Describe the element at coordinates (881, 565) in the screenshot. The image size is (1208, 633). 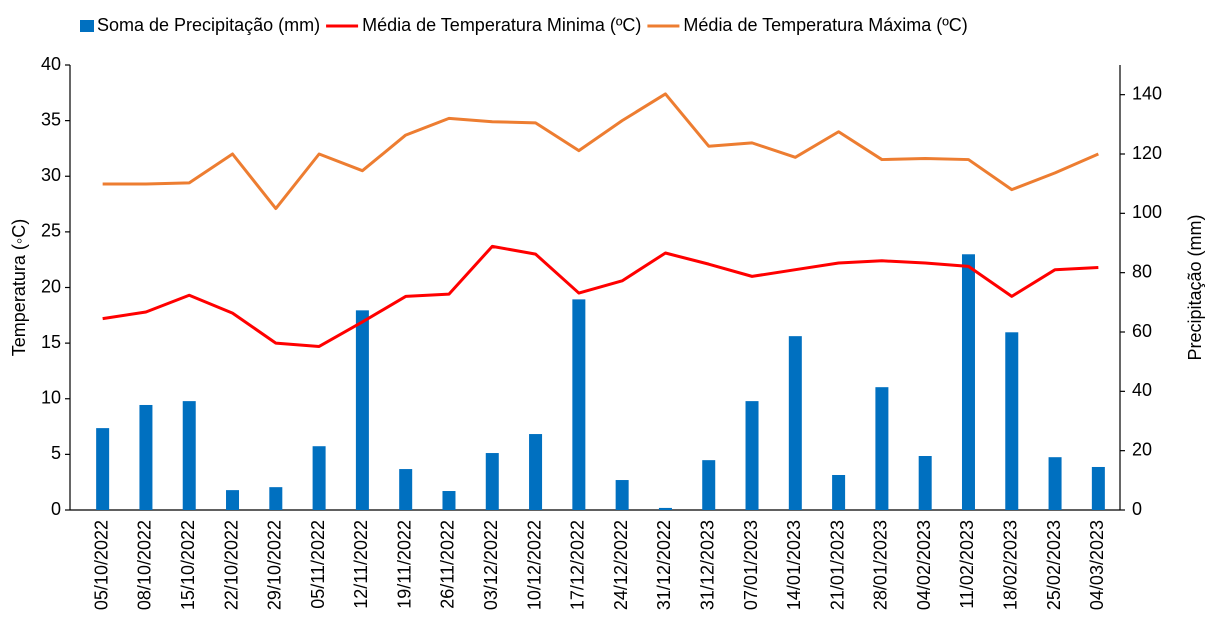
I see `x-tick-label: 28/01/2023` at that location.